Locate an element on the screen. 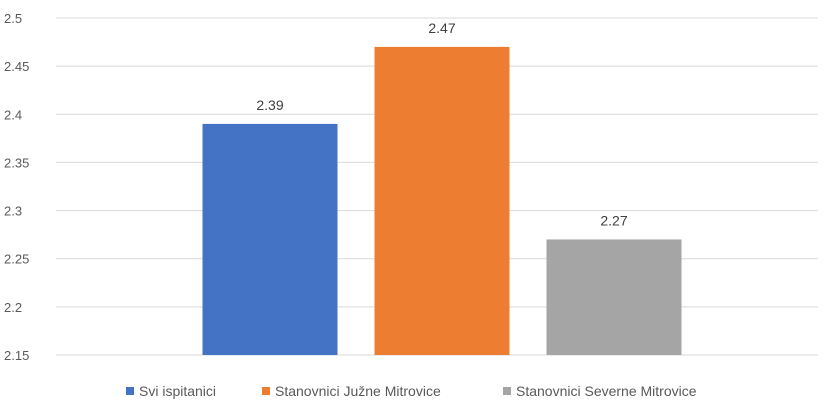  y-tick-label: 2.3 is located at coordinates (13, 211).